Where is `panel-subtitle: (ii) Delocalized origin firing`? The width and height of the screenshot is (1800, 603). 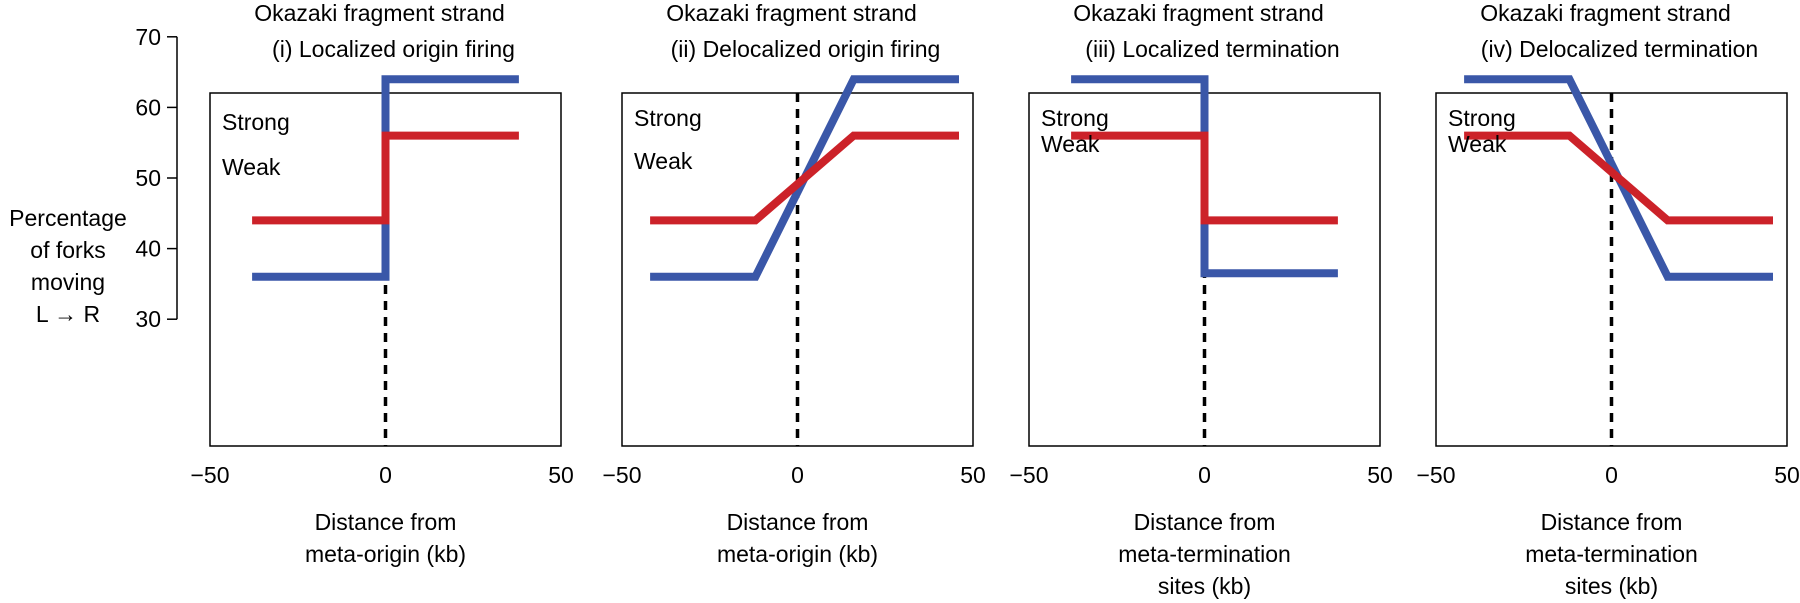 panel-subtitle: (ii) Delocalized origin firing is located at coordinates (806, 49).